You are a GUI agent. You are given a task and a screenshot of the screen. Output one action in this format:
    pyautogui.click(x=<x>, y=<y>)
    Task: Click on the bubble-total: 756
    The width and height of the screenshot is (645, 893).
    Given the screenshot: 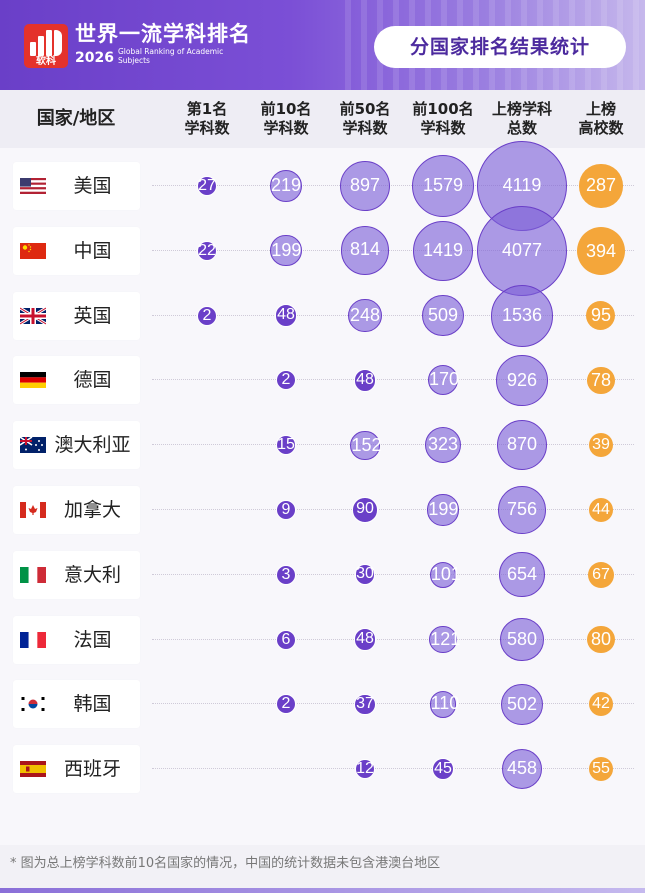 What is the action you would take?
    pyautogui.click(x=522, y=510)
    